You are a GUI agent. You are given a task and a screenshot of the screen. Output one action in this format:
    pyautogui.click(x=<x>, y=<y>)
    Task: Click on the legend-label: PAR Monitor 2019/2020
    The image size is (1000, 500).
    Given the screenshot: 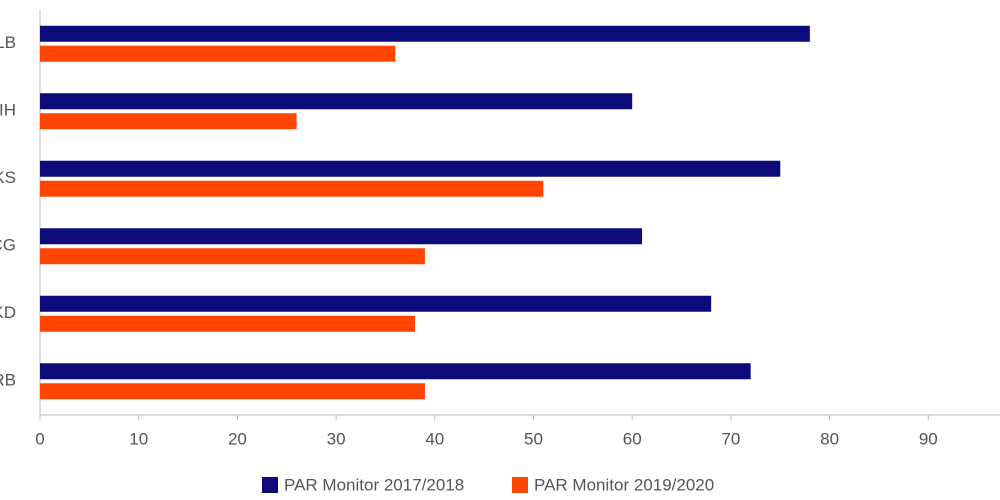 What is the action you would take?
    pyautogui.click(x=624, y=484)
    